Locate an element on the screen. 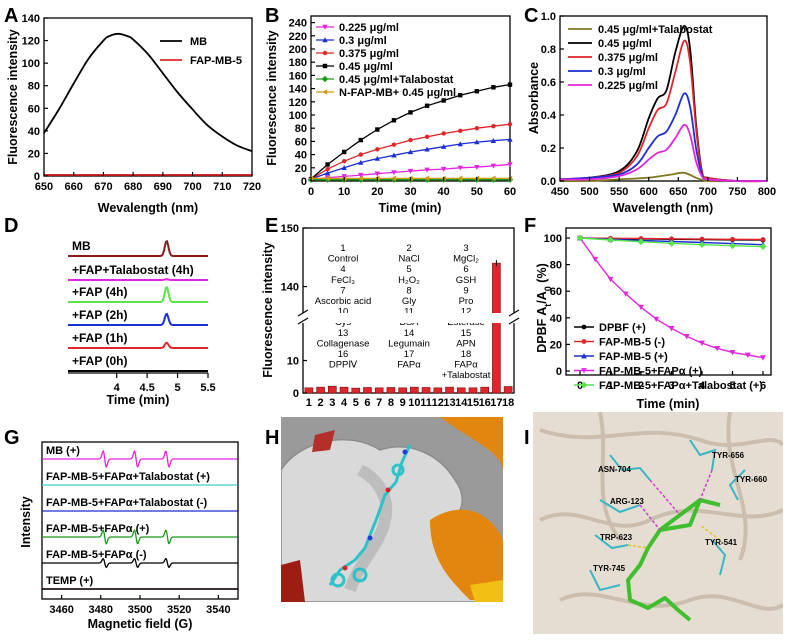 The width and height of the screenshot is (787, 642). panel-g-trace-label-1: FAP-MB-5+FAPα+Talabostat (+) is located at coordinates (128, 477).